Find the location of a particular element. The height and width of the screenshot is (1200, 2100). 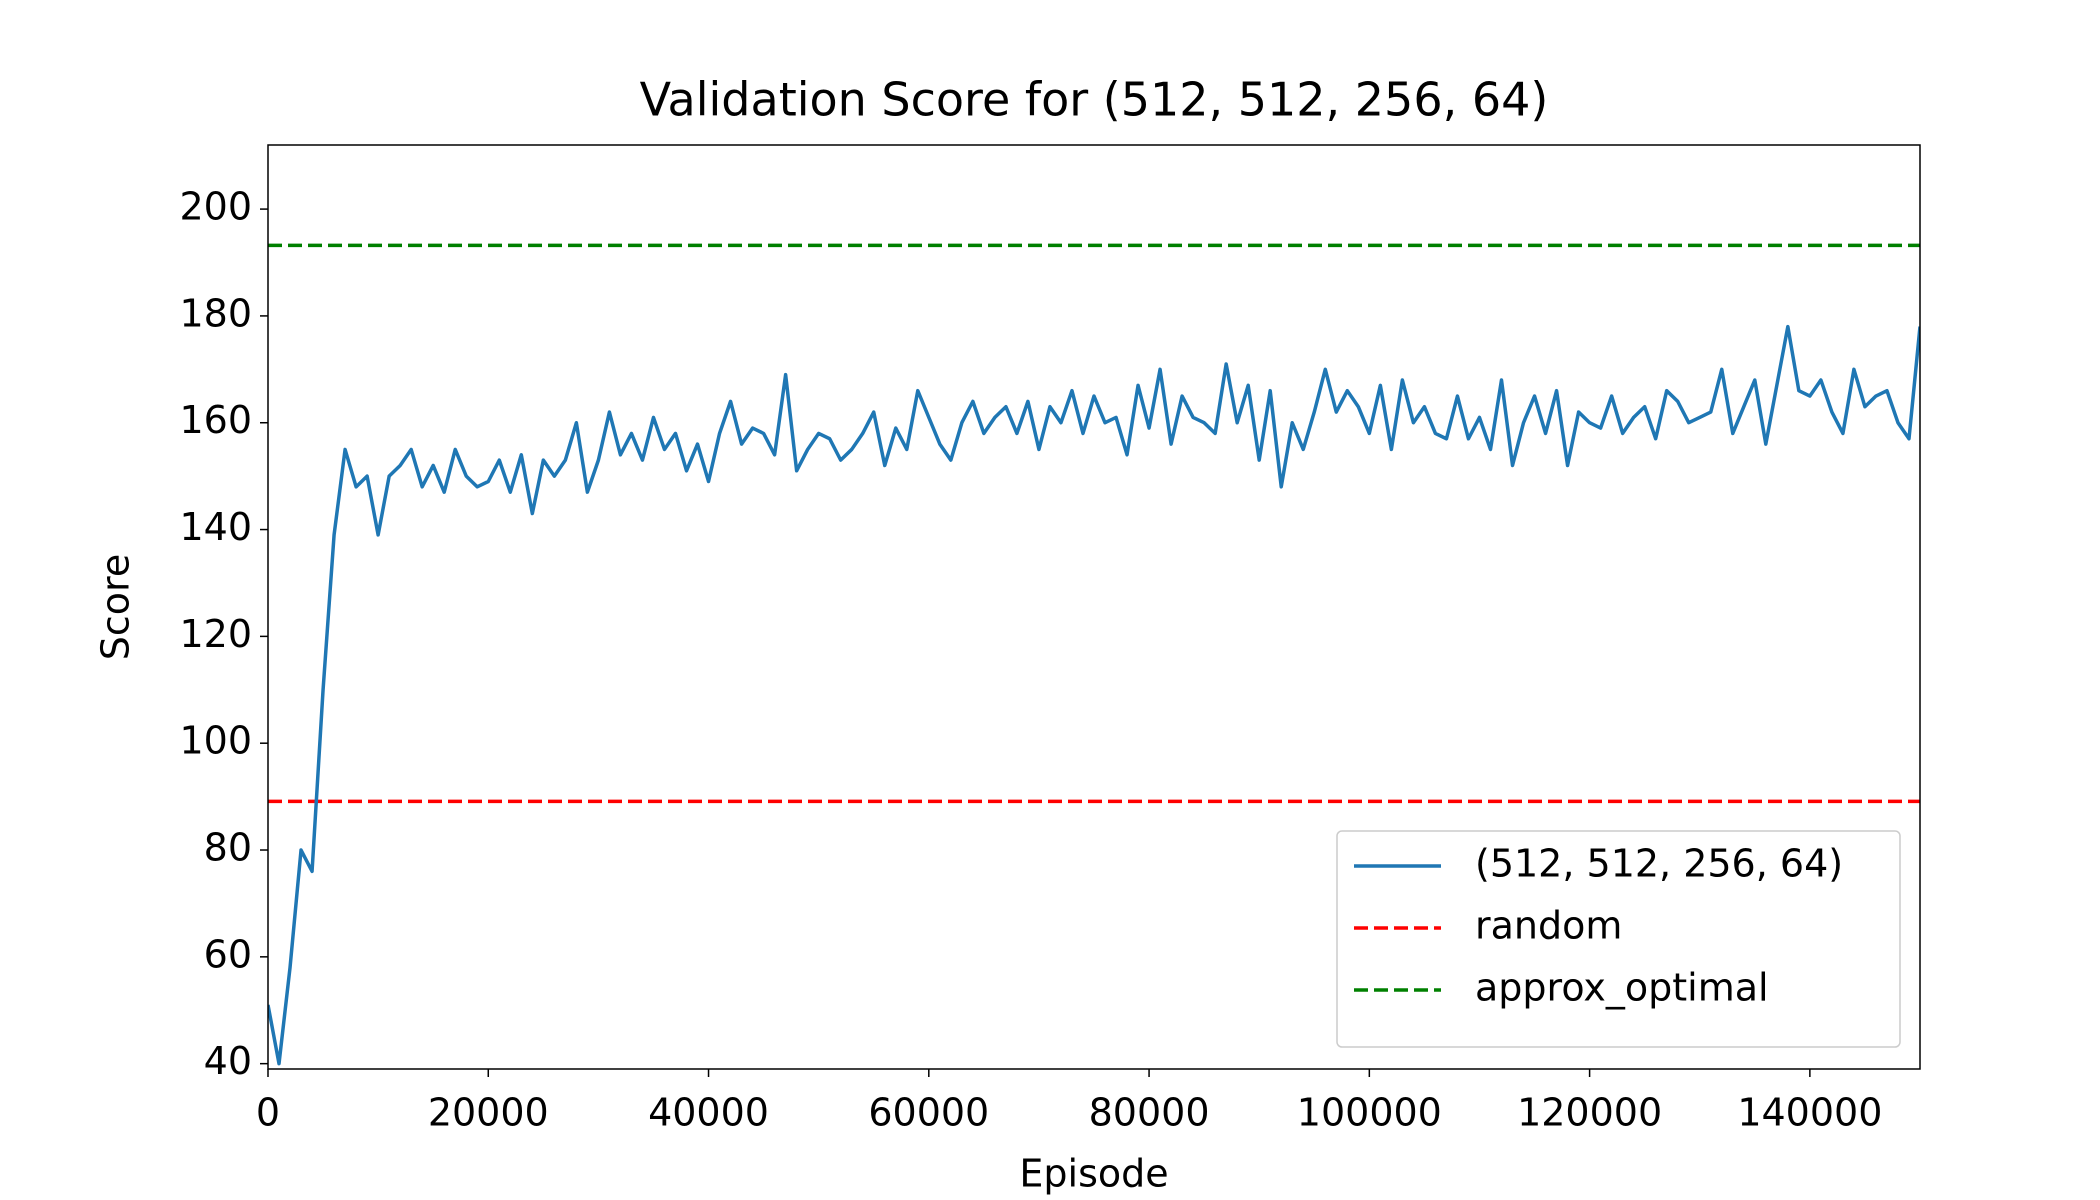

x-tick-label: 120000 is located at coordinates (1589, 1113).